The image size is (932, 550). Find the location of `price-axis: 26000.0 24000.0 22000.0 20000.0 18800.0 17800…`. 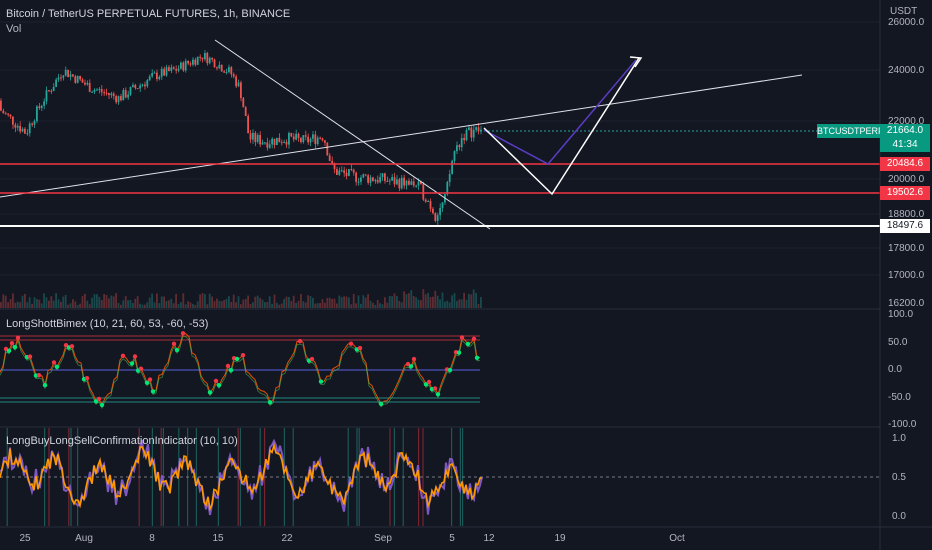

price-axis: 26000.0 24000.0 22000.0 20000.0 18800.0 17800… is located at coordinates (906, 163).